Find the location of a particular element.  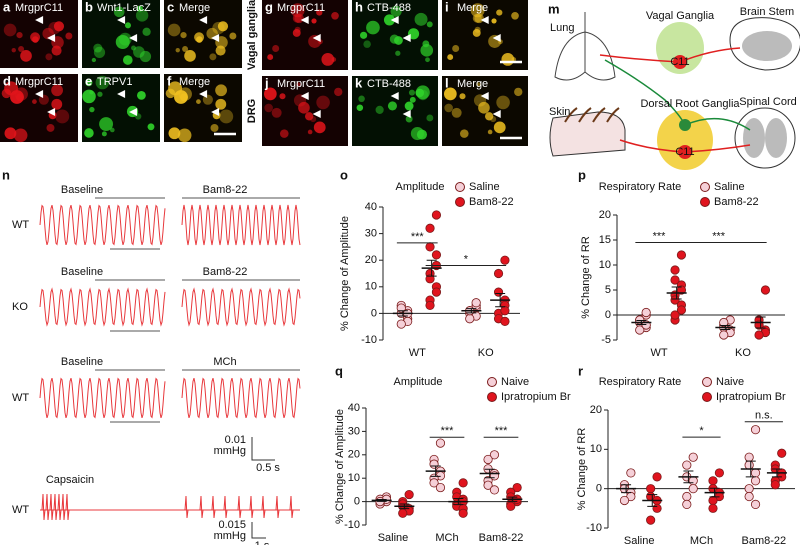

scale-amplitude: 0.01 is located at coordinates (235, 440).